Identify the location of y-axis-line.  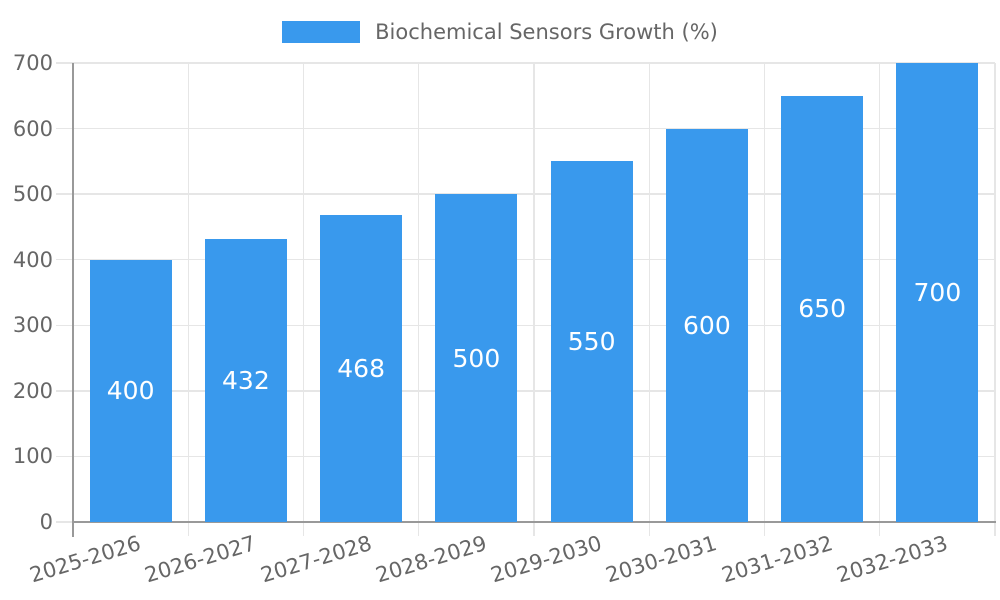
(72, 300).